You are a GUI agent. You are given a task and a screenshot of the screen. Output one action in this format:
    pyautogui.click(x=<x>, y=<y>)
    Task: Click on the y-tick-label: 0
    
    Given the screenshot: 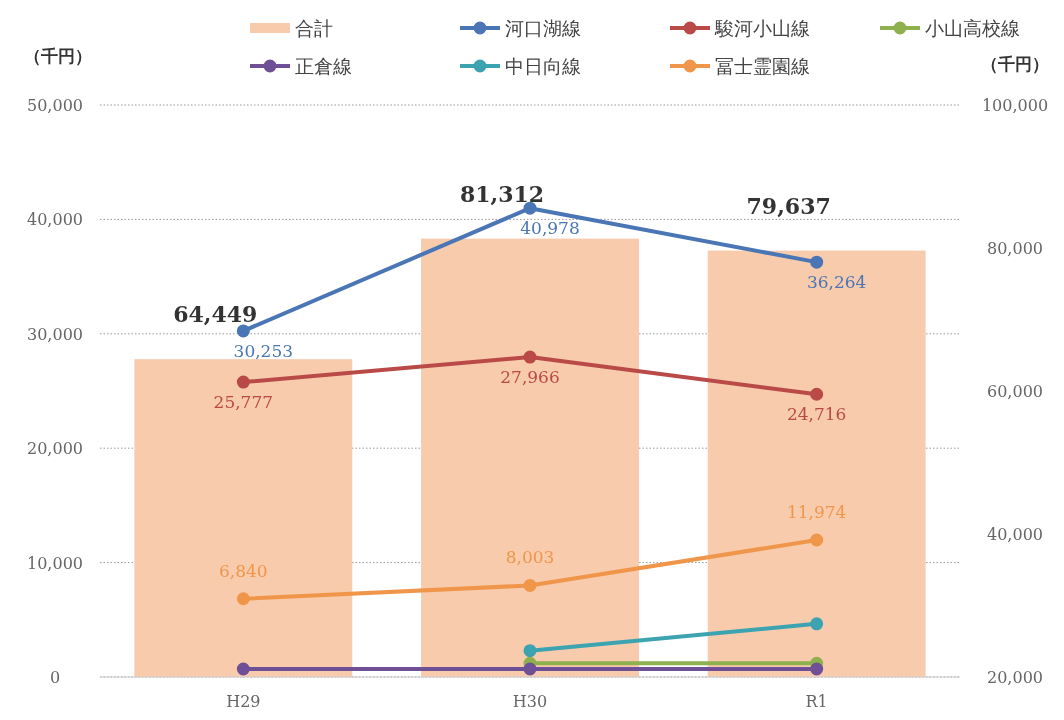 What is the action you would take?
    pyautogui.click(x=55, y=677)
    